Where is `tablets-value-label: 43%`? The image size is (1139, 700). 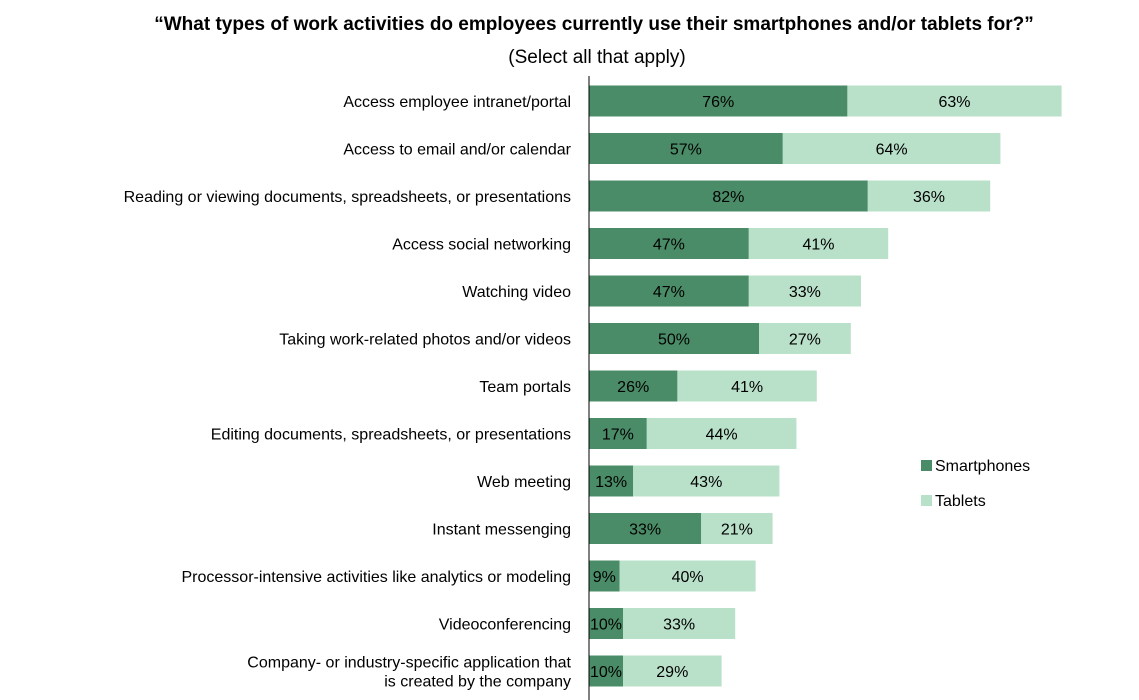
tablets-value-label: 43% is located at coordinates (706, 482).